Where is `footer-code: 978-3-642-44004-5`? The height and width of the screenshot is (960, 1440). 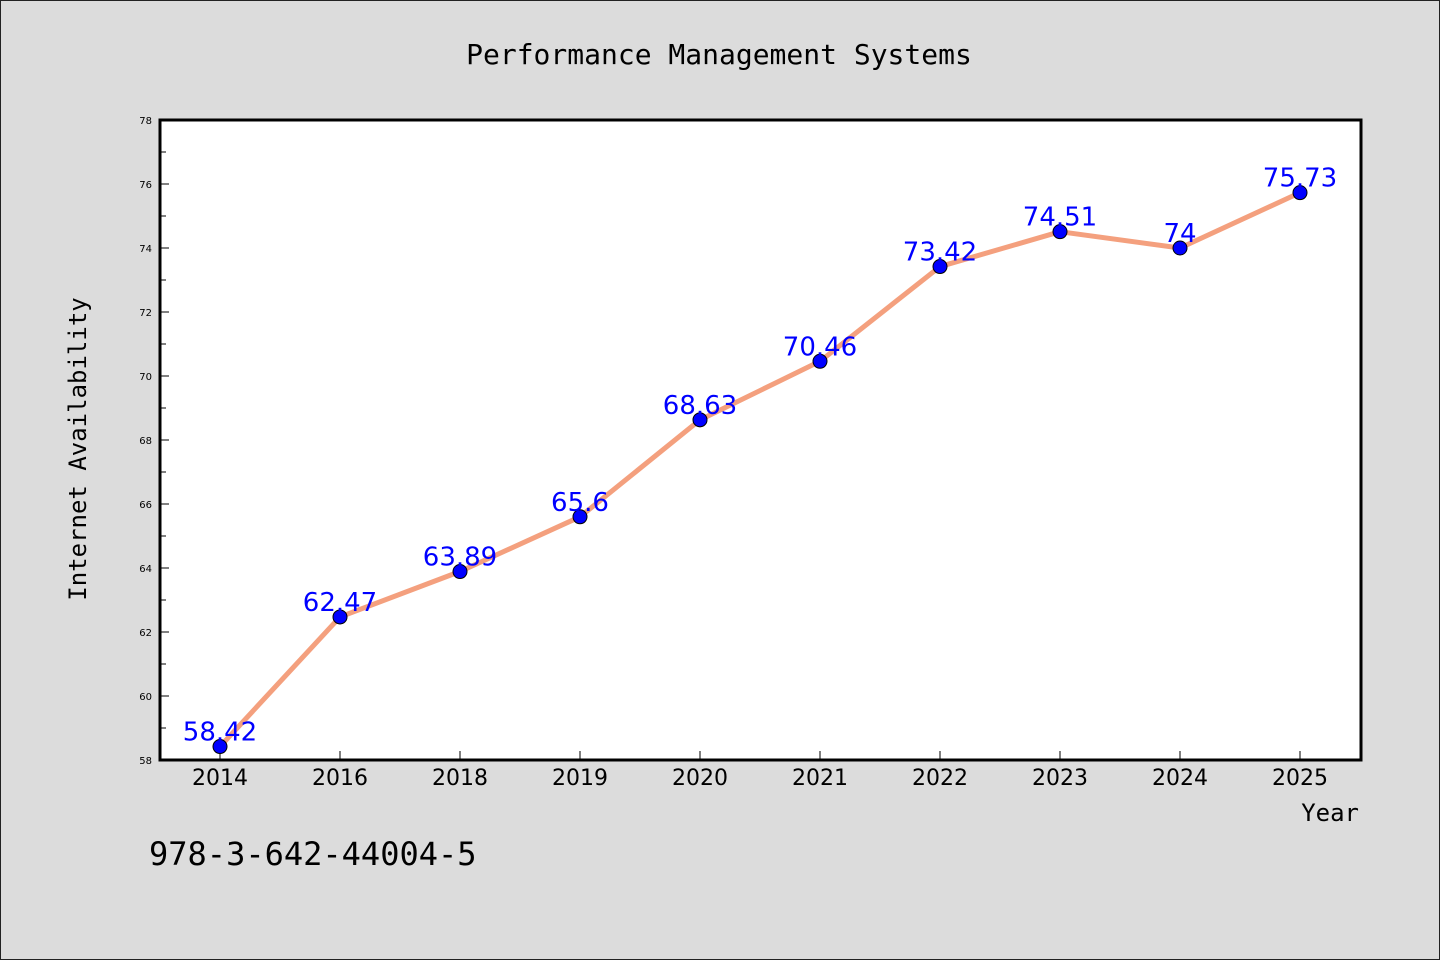 footer-code: 978-3-642-44004-5 is located at coordinates (313, 854).